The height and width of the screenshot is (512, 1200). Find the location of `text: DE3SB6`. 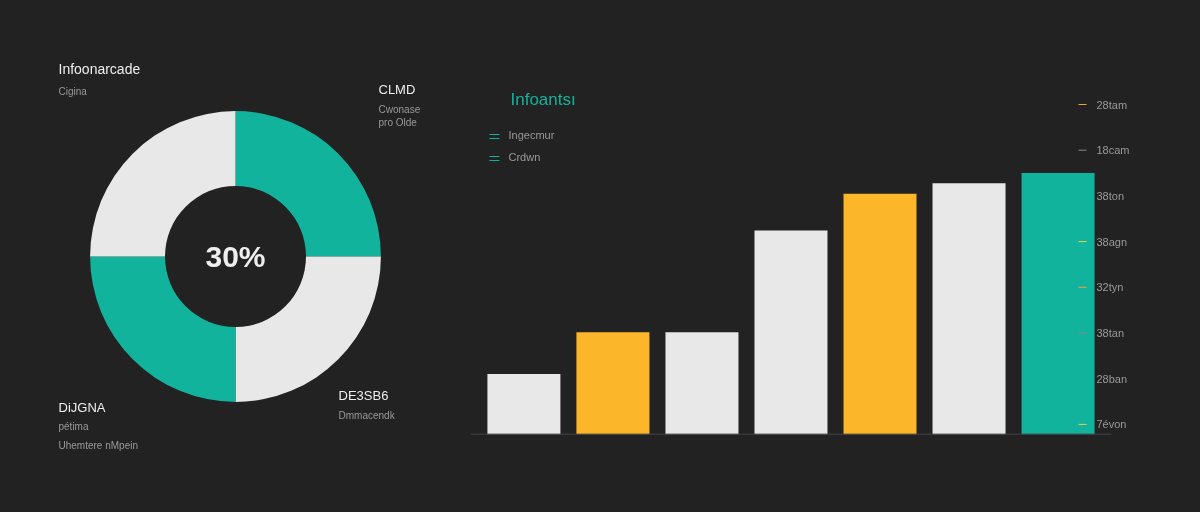

text: DE3SB6 is located at coordinates (363, 395).